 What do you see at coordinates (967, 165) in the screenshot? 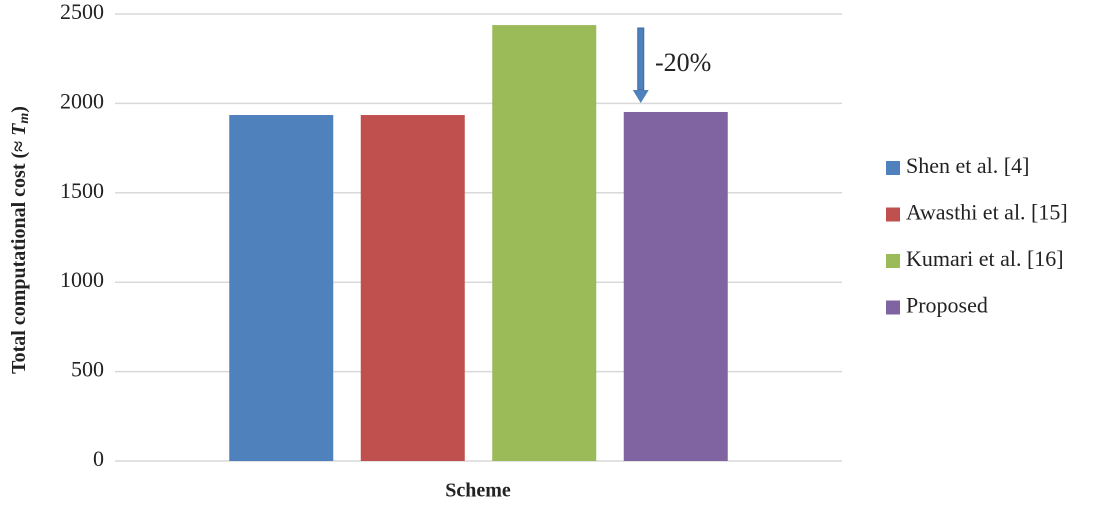
I see `legend-label: Shen et al. [4]` at bounding box center [967, 165].